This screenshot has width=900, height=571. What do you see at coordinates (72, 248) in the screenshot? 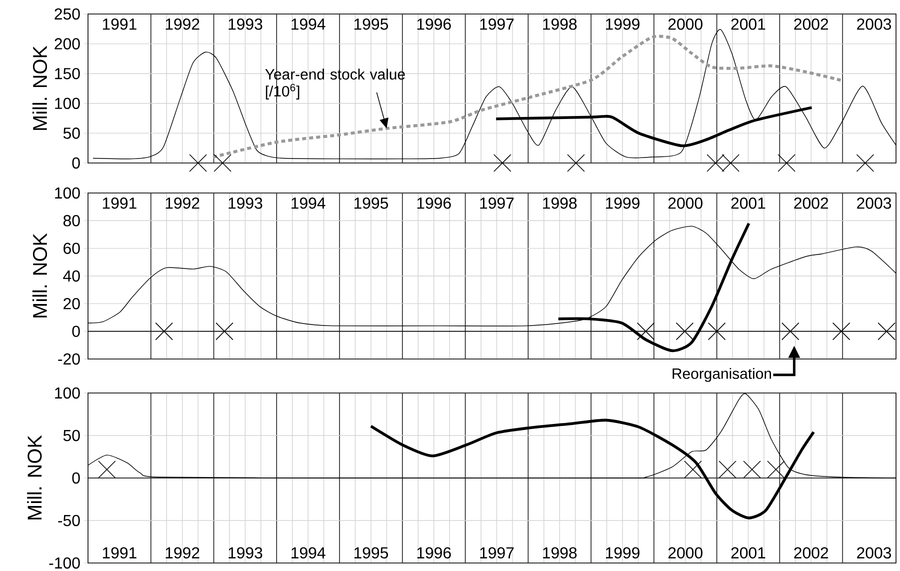
I see `y-tick-label: 60` at bounding box center [72, 248].